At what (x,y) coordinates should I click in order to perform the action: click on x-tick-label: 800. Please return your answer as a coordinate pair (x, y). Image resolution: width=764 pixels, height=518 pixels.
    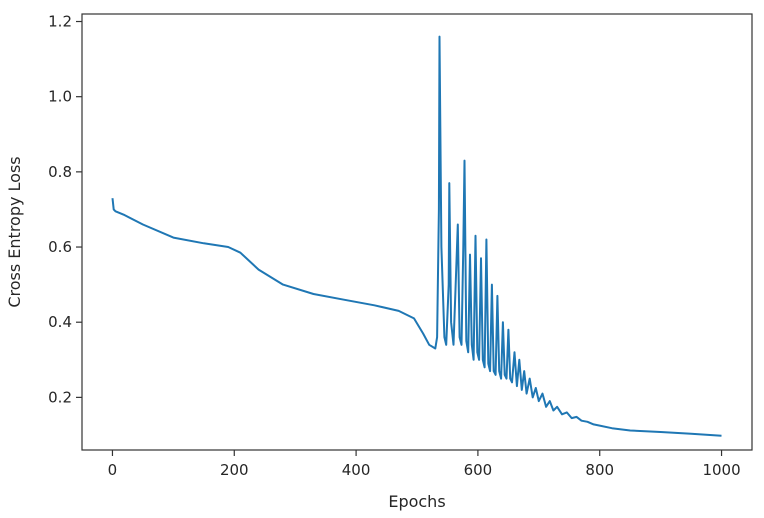
    Looking at the image, I should click on (599, 470).